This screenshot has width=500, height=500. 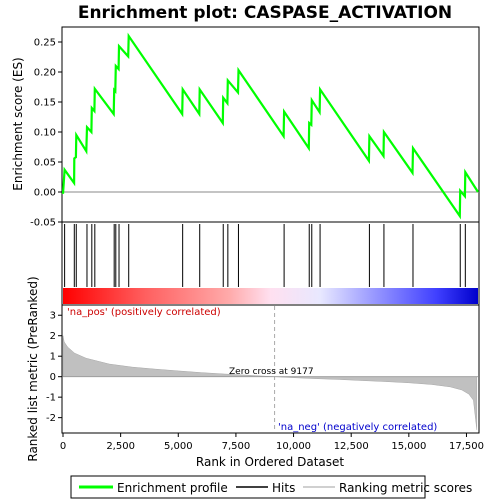 I want to click on es-y-tick-label: 0.10, so click(x=45, y=133).